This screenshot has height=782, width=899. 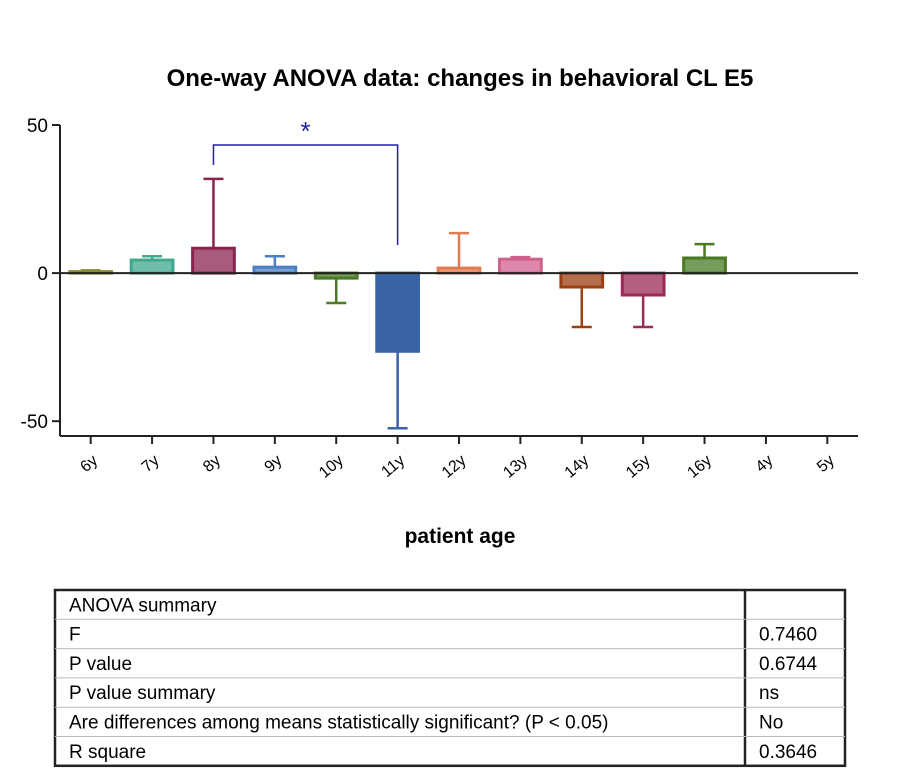 What do you see at coordinates (638, 467) in the screenshot?
I see `x-tick-label: 15y` at bounding box center [638, 467].